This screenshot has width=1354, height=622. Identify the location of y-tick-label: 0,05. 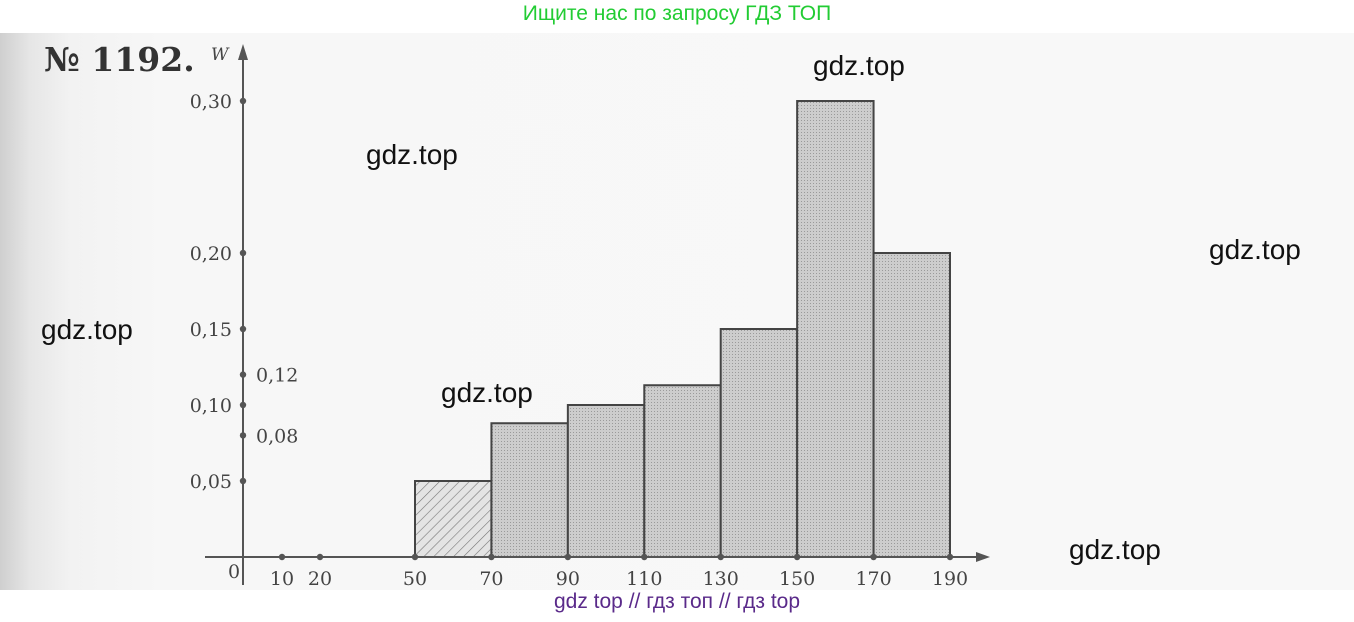
(211, 482).